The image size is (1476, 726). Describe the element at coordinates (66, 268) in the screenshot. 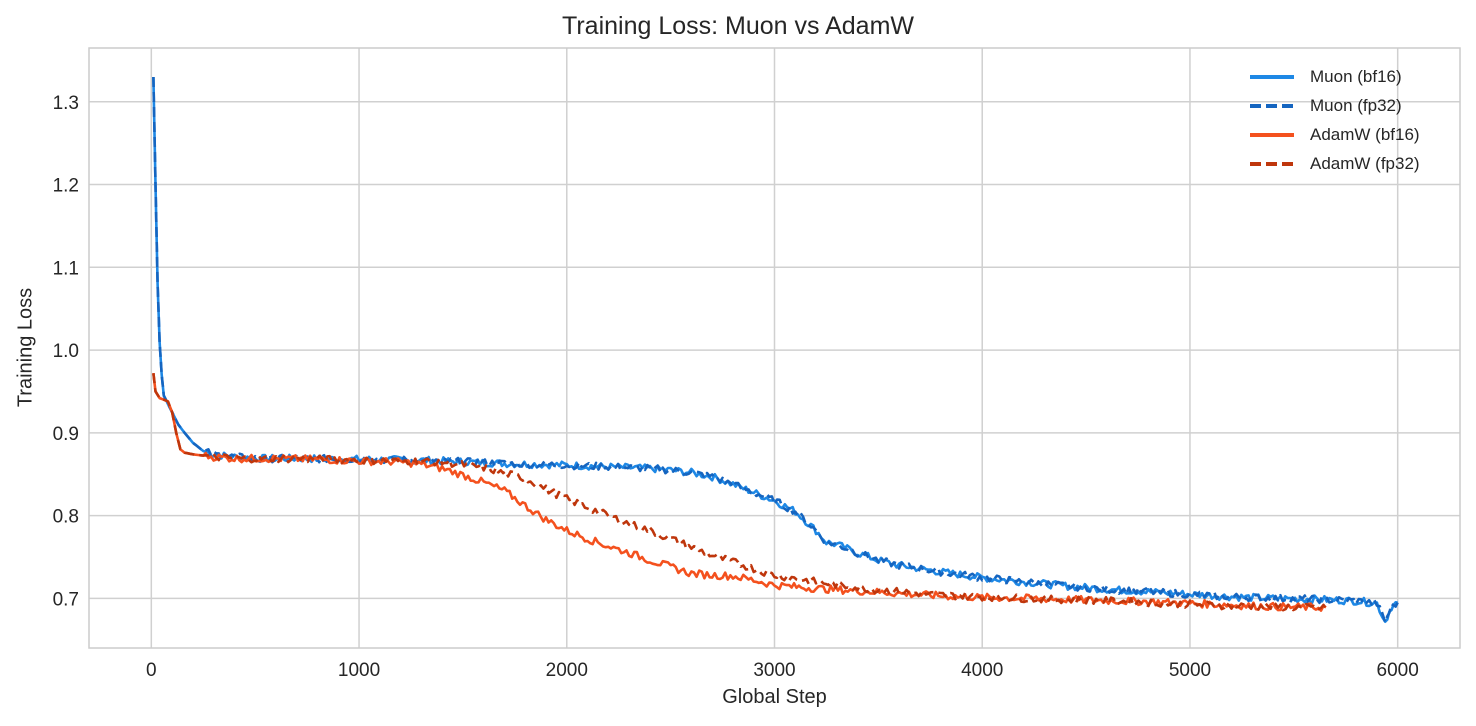

I see `y-tick-label: 1.1` at that location.